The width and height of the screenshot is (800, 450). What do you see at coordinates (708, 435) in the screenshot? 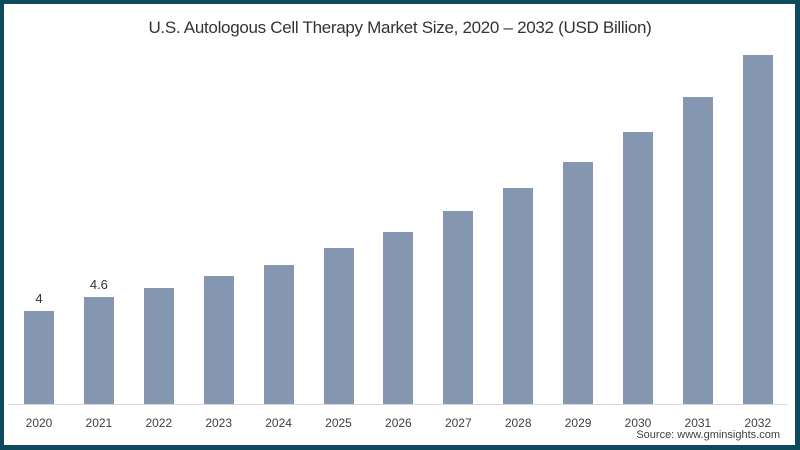
I see `source-note: Source: www.gminsights.com` at bounding box center [708, 435].